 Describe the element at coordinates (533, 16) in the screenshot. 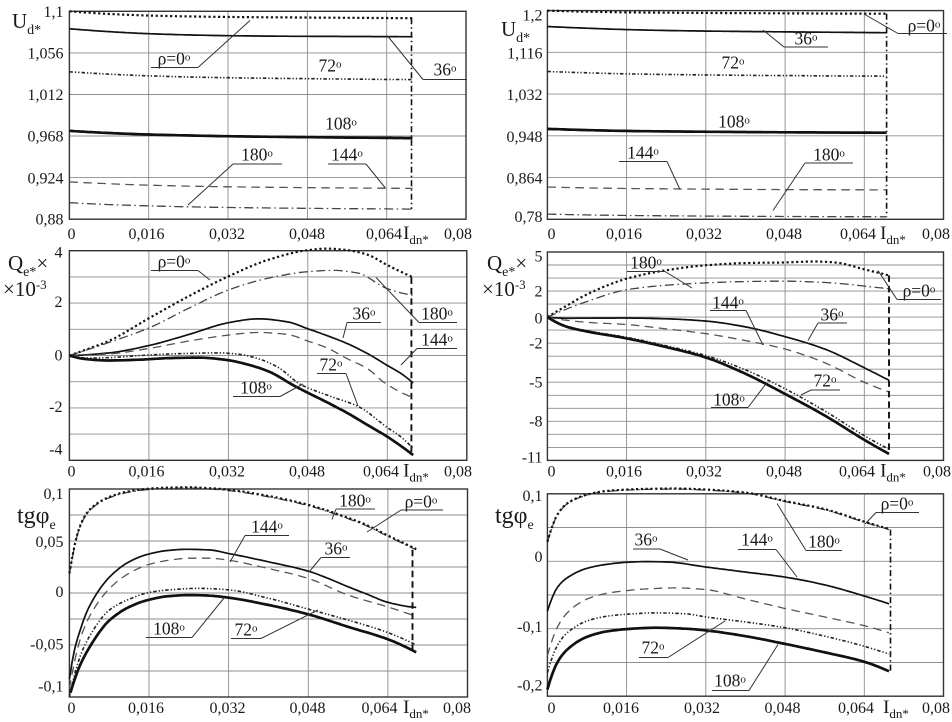

I see `svg-text: 1,2` at that location.